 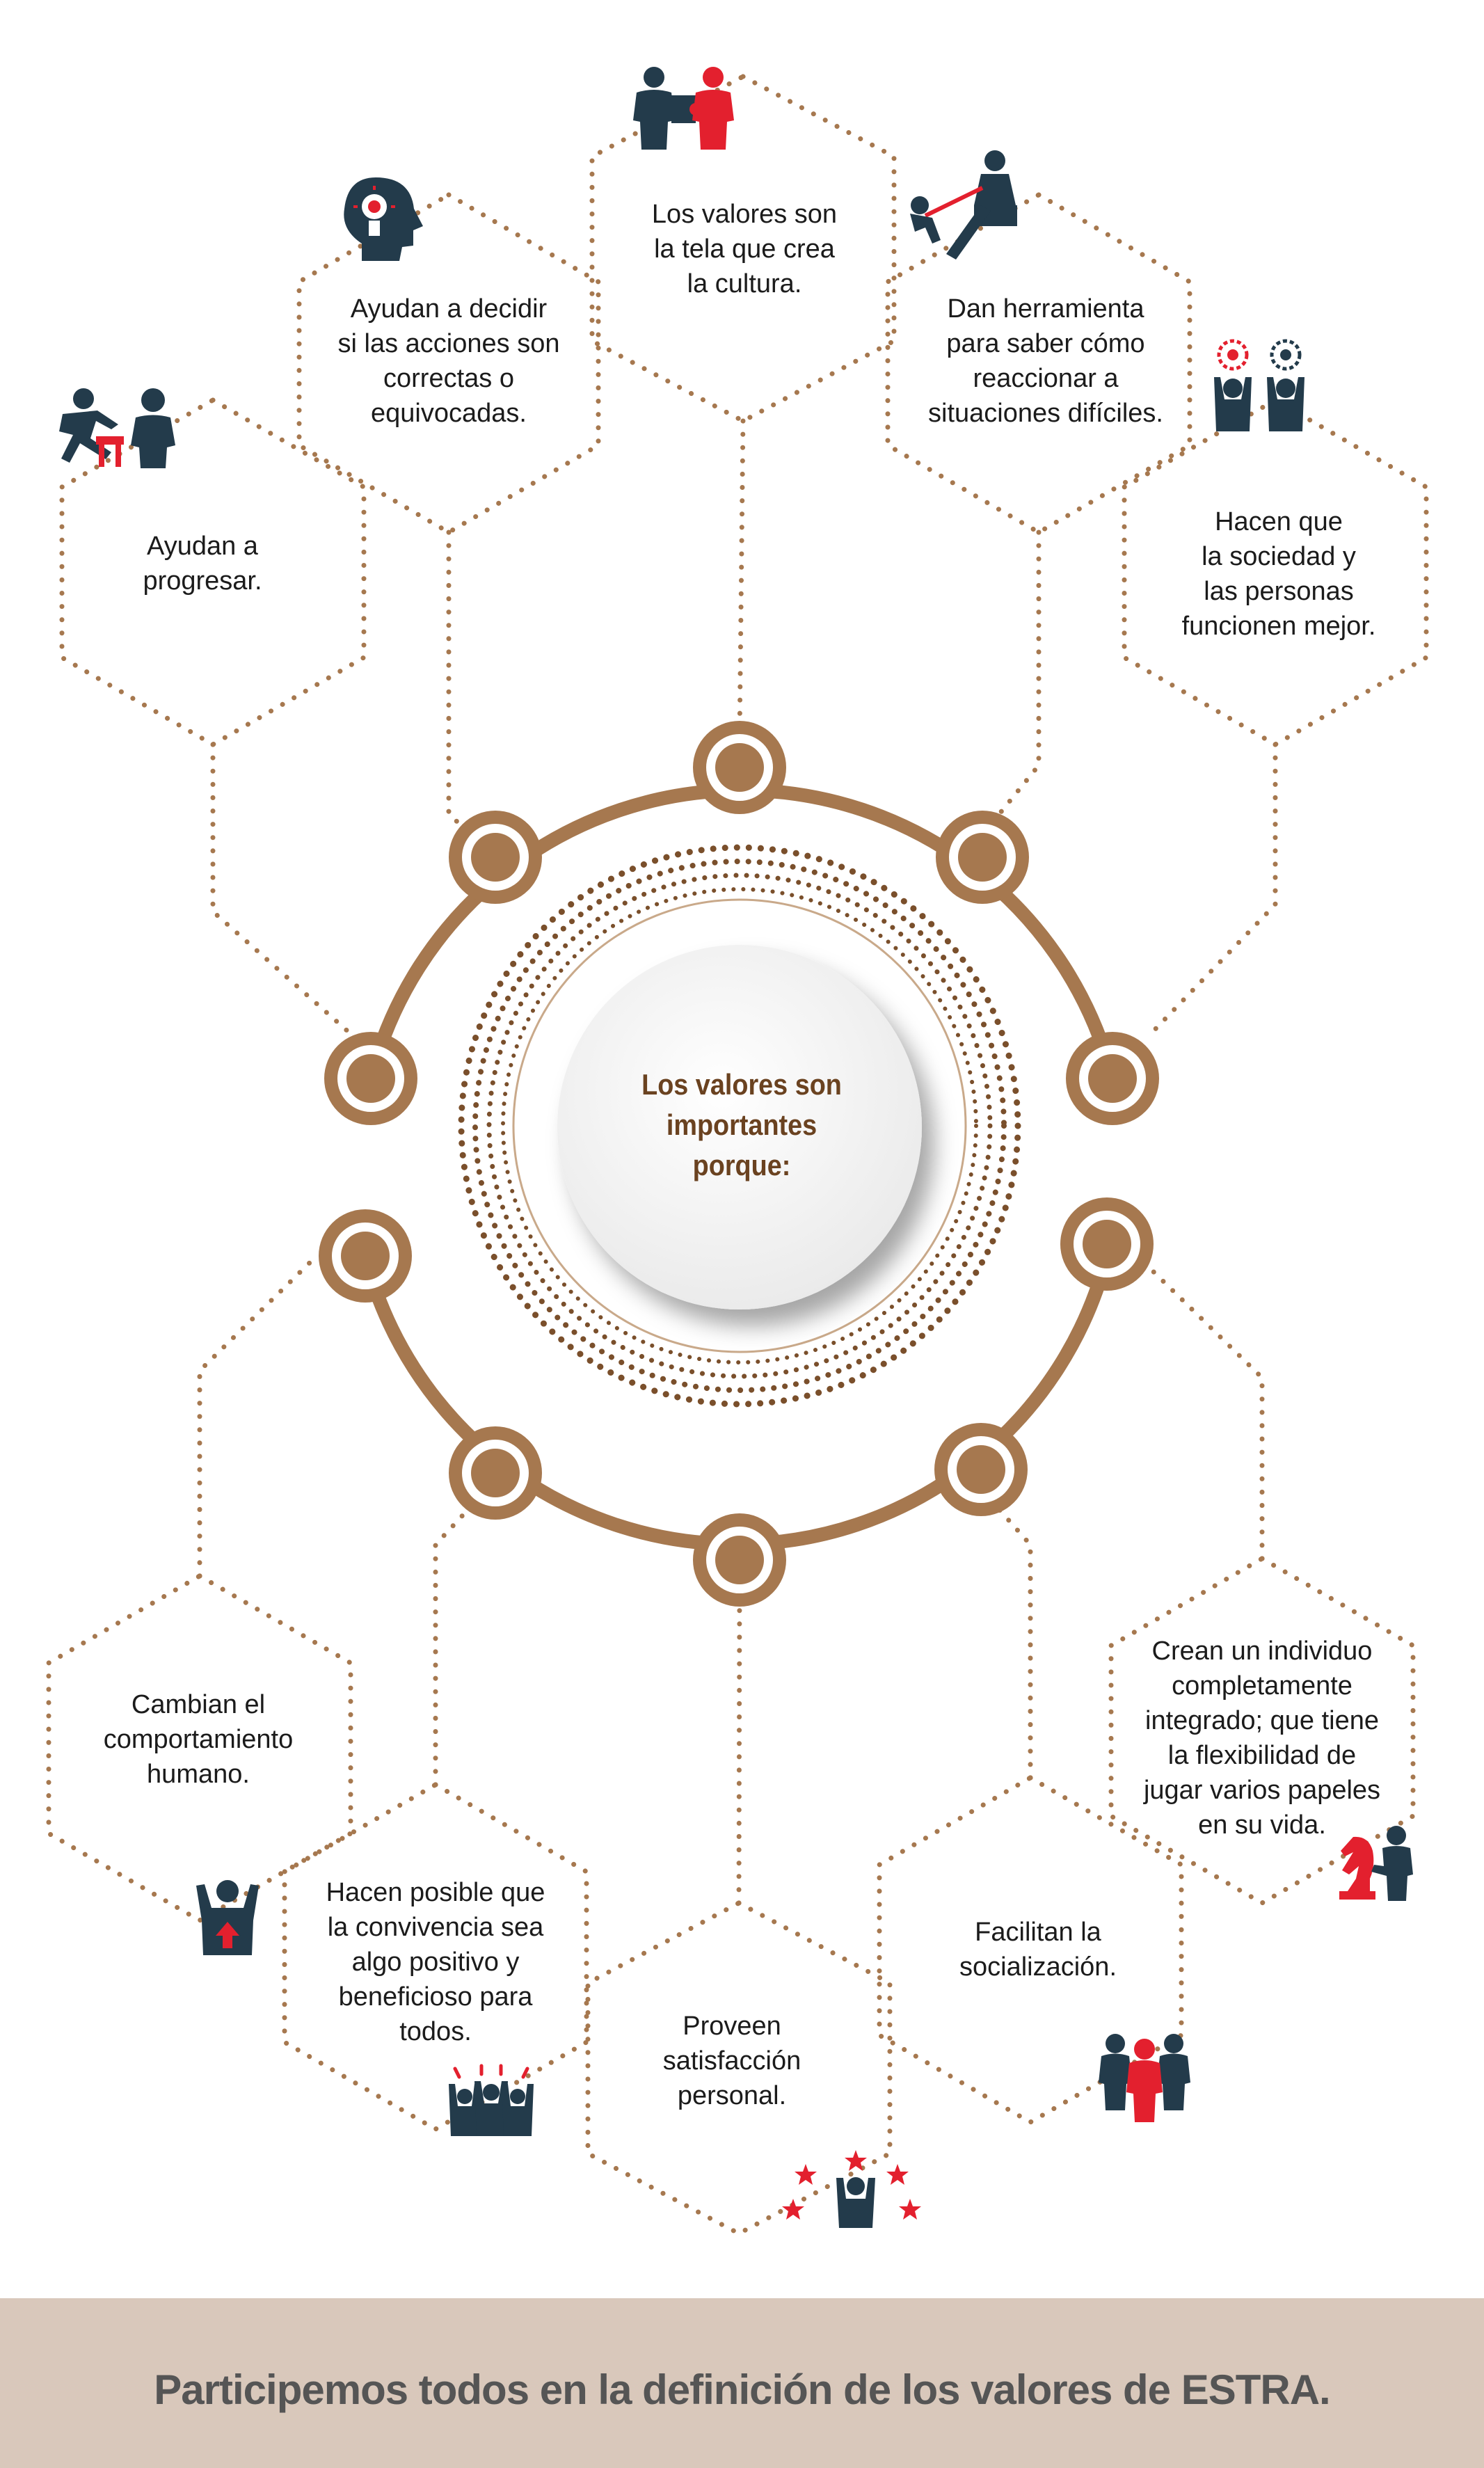 I want to click on cheering-group-icon, so click(x=492, y=2100).